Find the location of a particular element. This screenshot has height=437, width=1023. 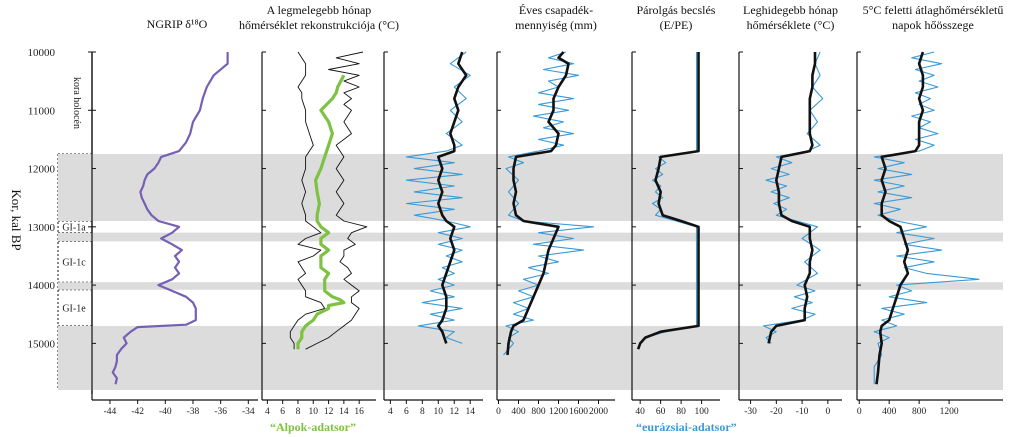

chart-panel-3: 4 6 8 10 12 14 is located at coordinates (440, 234).